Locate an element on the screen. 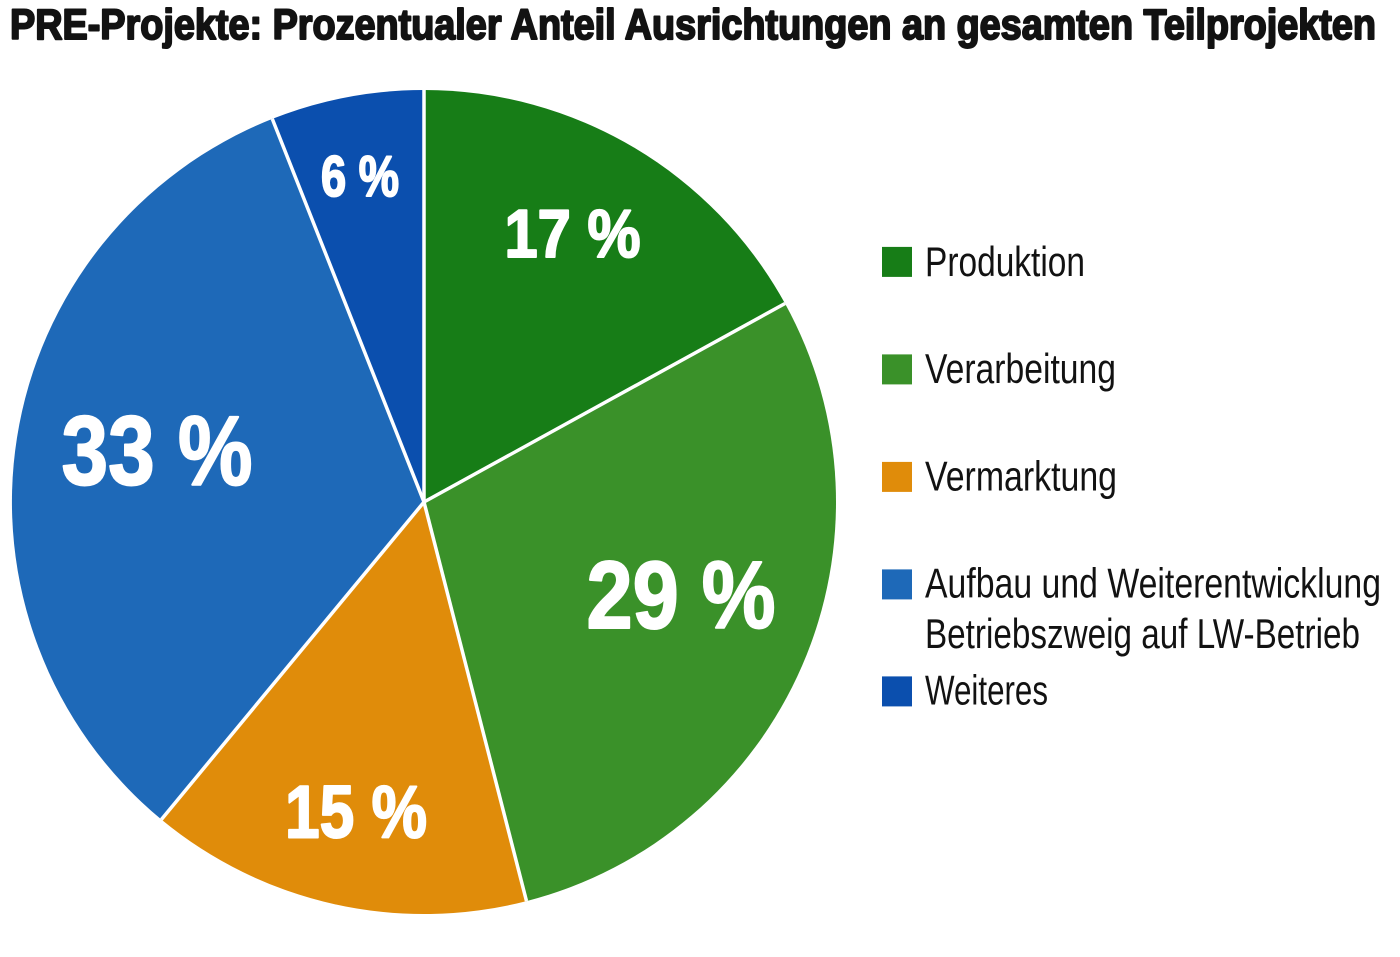 This screenshot has width=1400, height=957. svg-text: 17 % is located at coordinates (573, 234).